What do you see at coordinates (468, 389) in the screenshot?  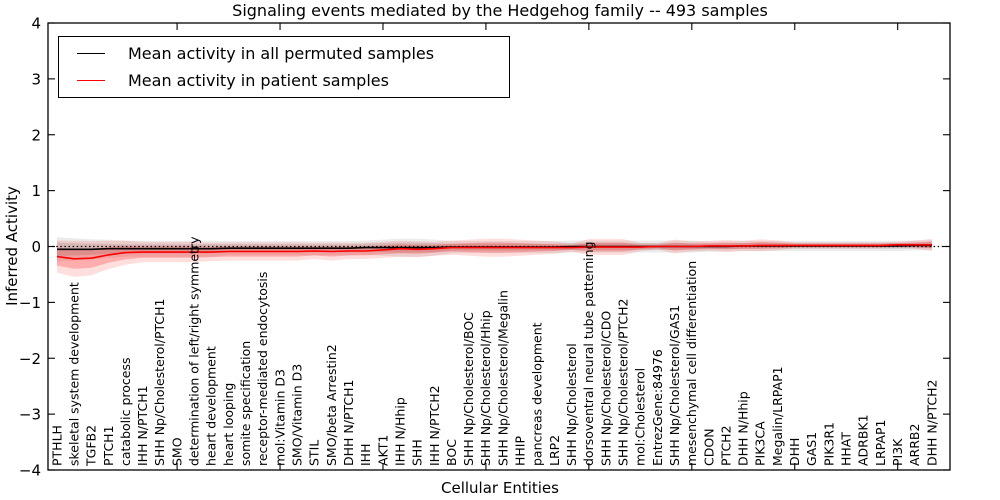 I see `x-category-label: SHH Np/Cholesterol/BOC` at bounding box center [468, 389].